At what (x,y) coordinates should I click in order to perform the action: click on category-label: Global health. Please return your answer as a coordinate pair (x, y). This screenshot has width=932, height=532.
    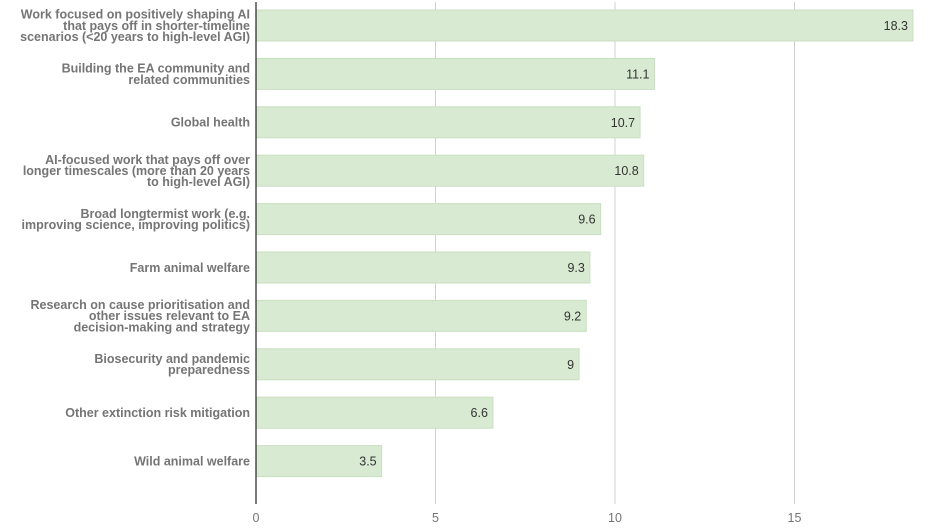
    Looking at the image, I should click on (210, 123).